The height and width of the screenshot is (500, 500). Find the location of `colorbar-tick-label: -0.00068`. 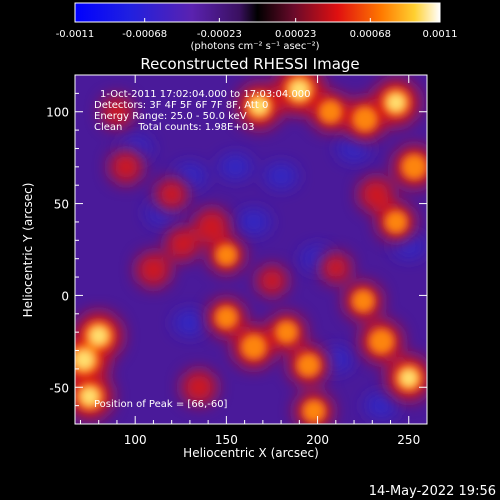

colorbar-tick-label: -0.00068 is located at coordinates (144, 34).